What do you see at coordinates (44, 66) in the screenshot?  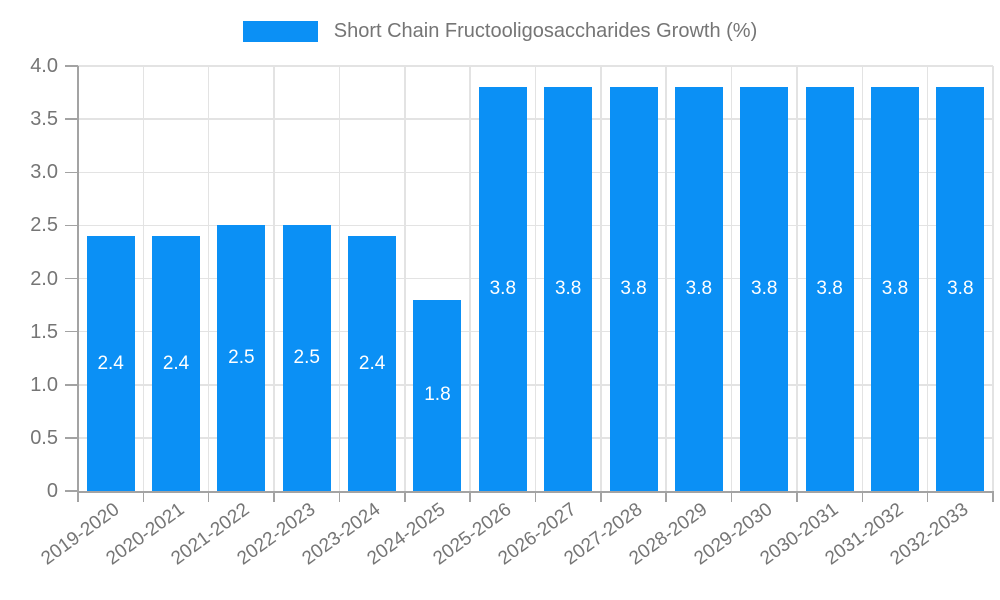 I see `y-tick-label: 4.0` at bounding box center [44, 66].